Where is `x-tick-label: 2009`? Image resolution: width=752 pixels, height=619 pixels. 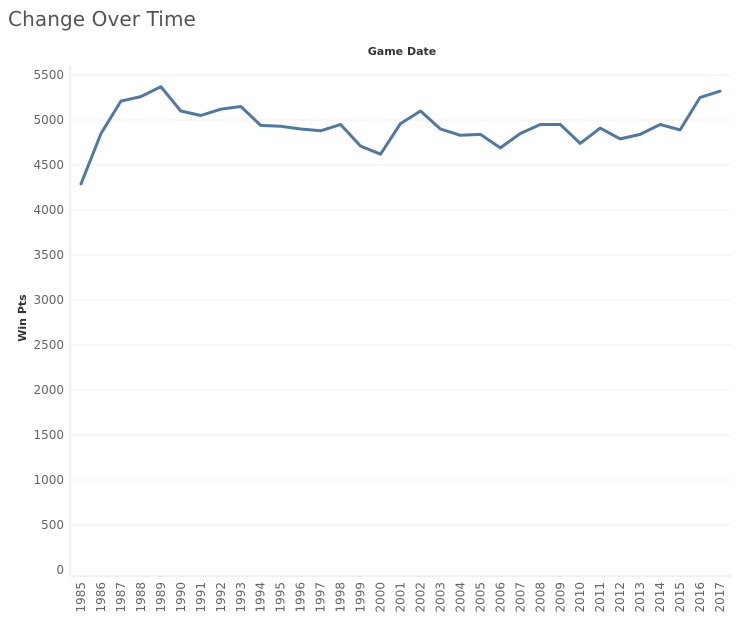
x-tick-label: 2009 is located at coordinates (560, 597).